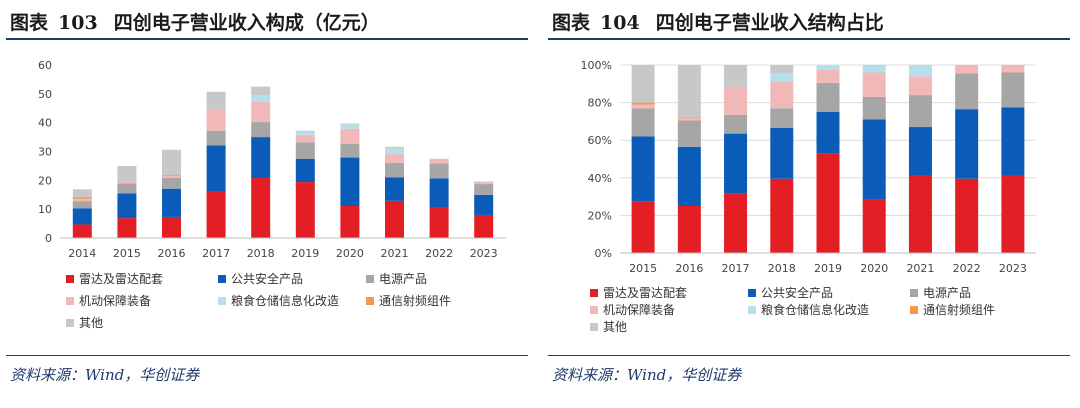 This screenshot has width=1080, height=408. I want to click on right-figure-title: 图表 104 四创电子营业收入结构占比, so click(718, 21).